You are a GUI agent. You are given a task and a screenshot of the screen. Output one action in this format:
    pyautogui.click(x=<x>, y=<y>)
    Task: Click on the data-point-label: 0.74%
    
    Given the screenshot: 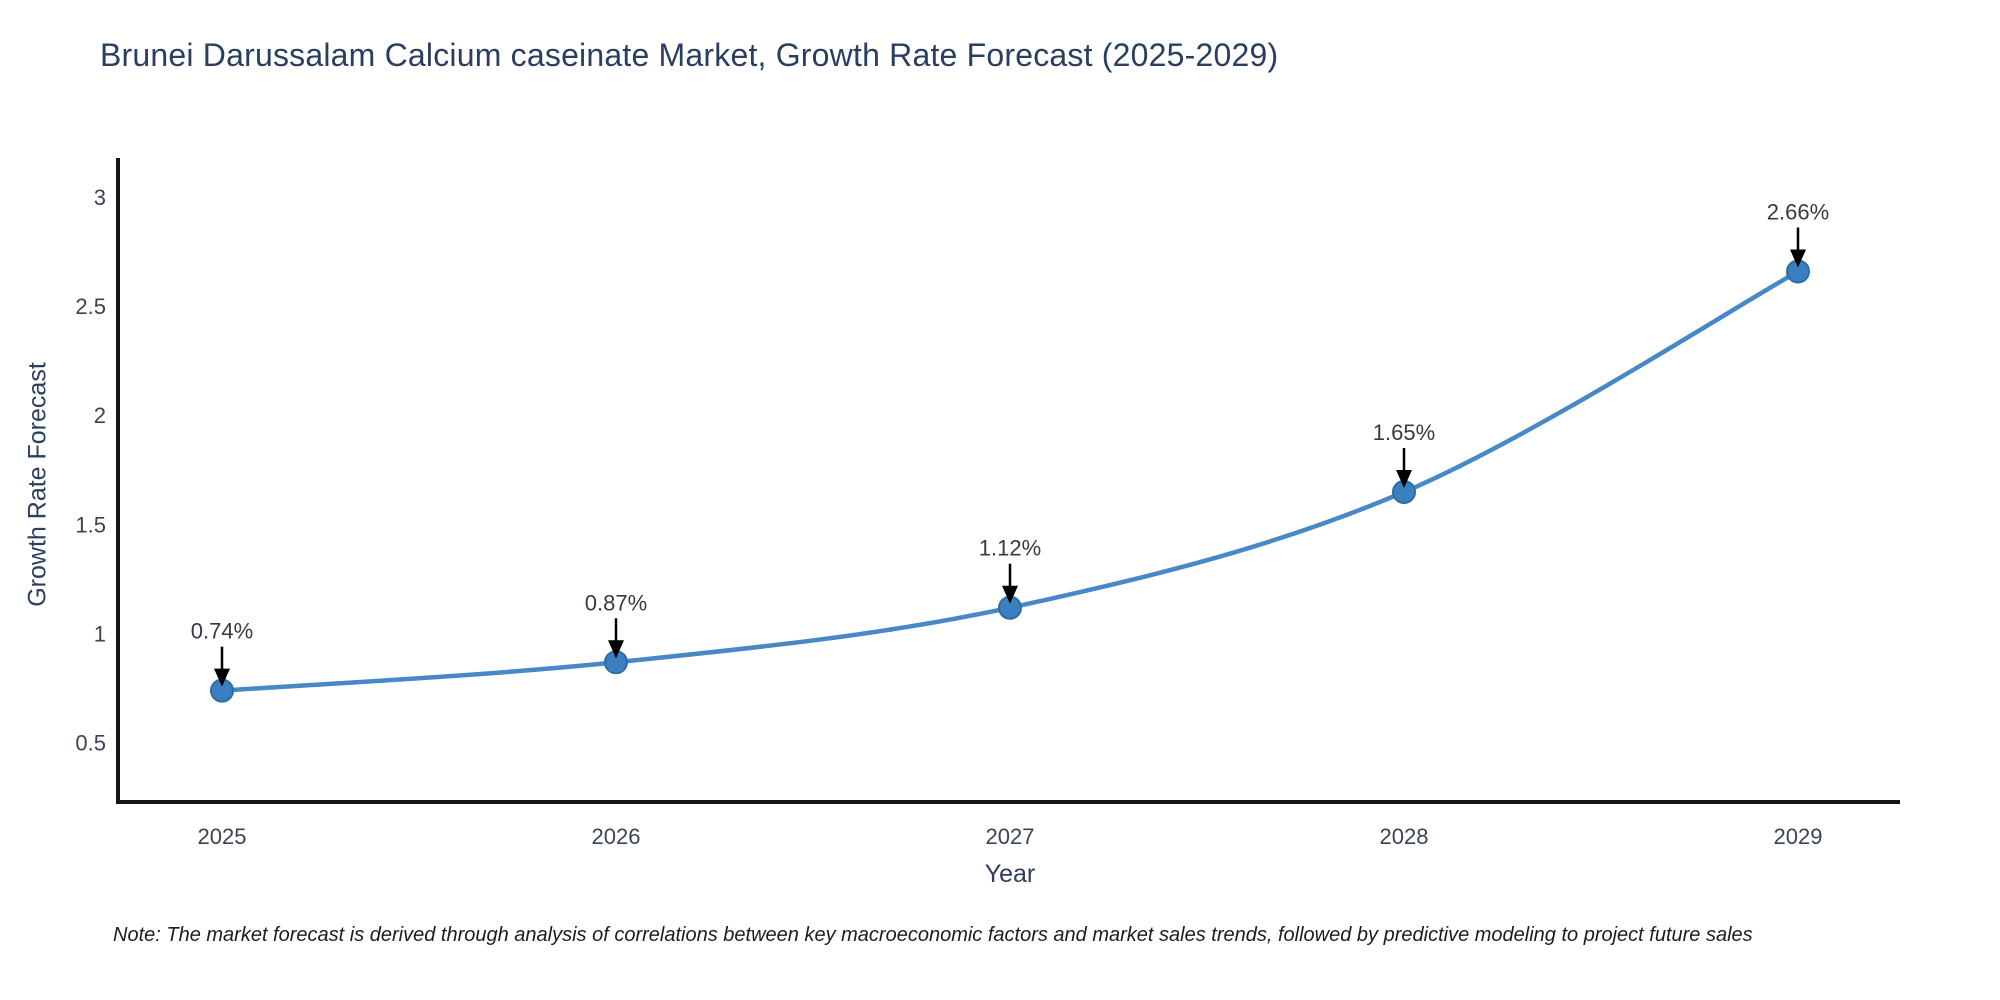 What is the action you would take?
    pyautogui.click(x=222, y=631)
    